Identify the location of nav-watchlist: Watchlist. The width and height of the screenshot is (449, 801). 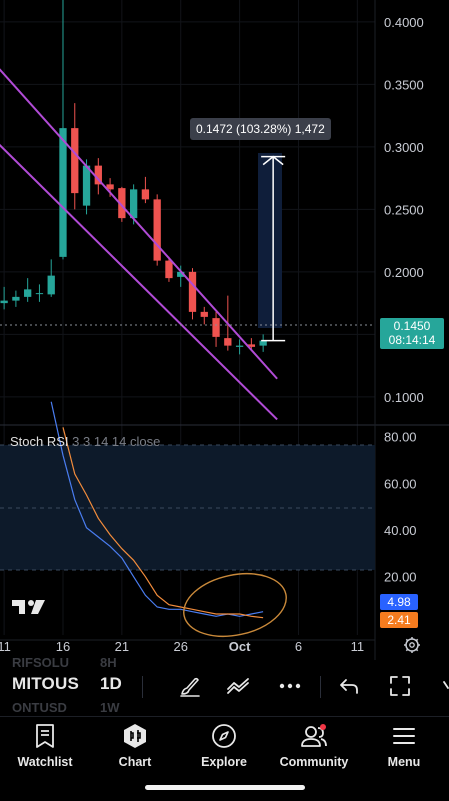
(45, 745).